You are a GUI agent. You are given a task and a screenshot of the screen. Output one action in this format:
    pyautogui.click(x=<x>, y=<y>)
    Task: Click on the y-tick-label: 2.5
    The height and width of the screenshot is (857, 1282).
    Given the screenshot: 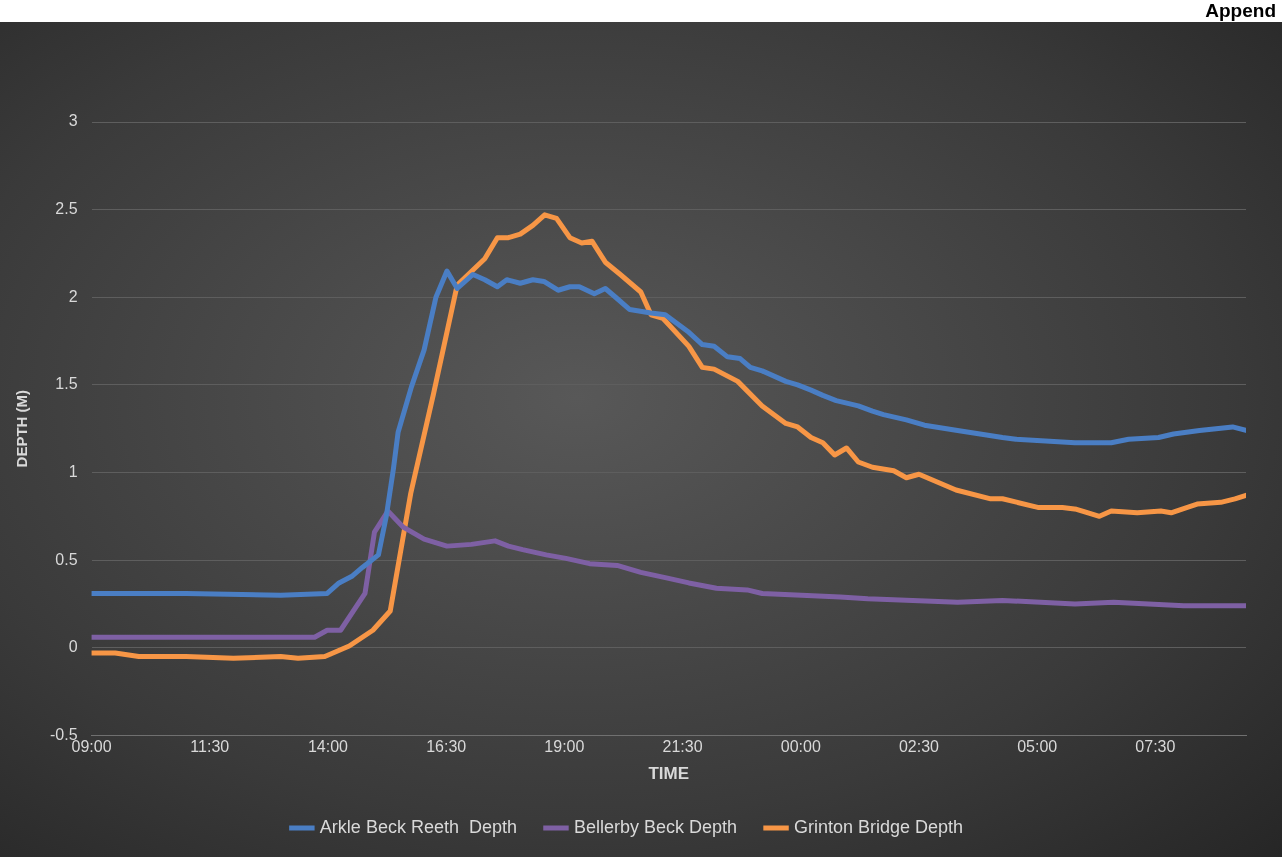 What is the action you would take?
    pyautogui.click(x=66, y=209)
    